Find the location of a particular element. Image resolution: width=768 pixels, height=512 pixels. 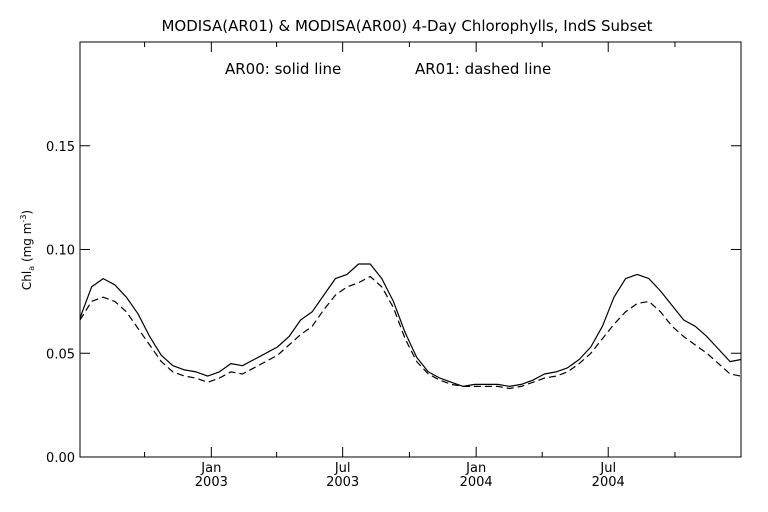

y-label-main: Chl is located at coordinates (27, 280).